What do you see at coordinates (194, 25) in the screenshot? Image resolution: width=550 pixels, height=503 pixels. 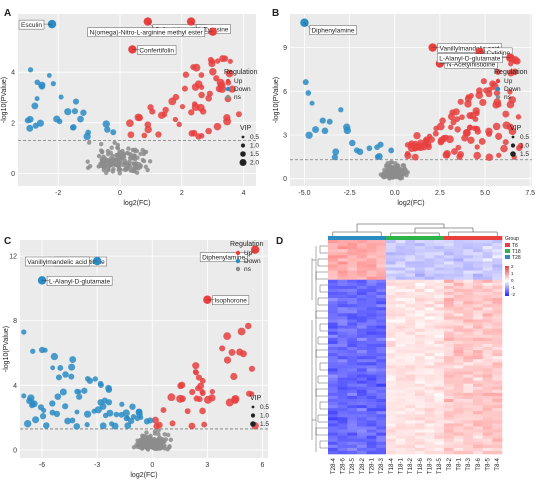 I see `label-leader` at bounding box center [194, 25].